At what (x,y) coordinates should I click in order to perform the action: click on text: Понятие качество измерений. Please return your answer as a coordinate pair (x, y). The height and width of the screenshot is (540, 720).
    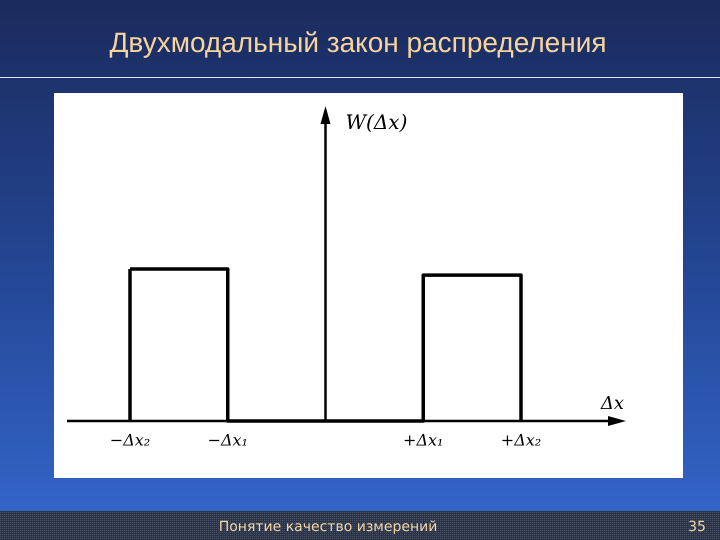
    Looking at the image, I should click on (328, 527).